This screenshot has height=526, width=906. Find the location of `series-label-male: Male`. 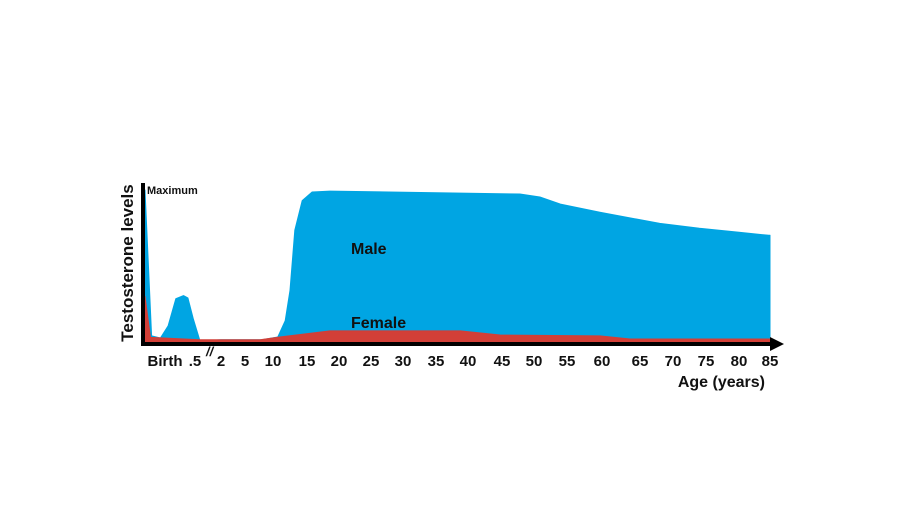

series-label-male: Male is located at coordinates (369, 249).